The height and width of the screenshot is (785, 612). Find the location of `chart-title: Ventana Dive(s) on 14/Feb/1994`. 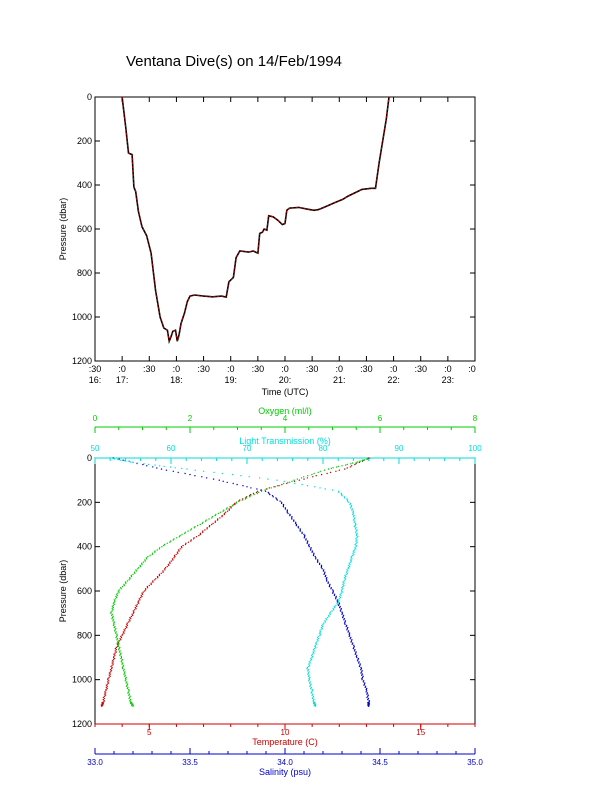

chart-title: Ventana Dive(s) on 14/Feb/1994 is located at coordinates (234, 61).